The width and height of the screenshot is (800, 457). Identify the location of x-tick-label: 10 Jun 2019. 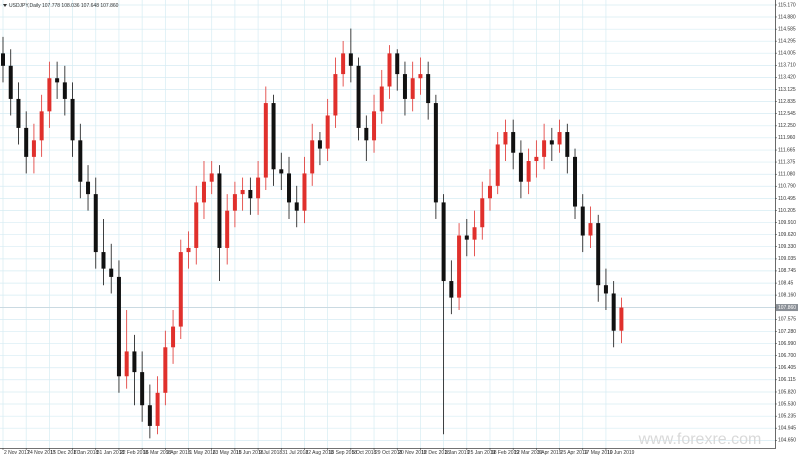
(621, 453).